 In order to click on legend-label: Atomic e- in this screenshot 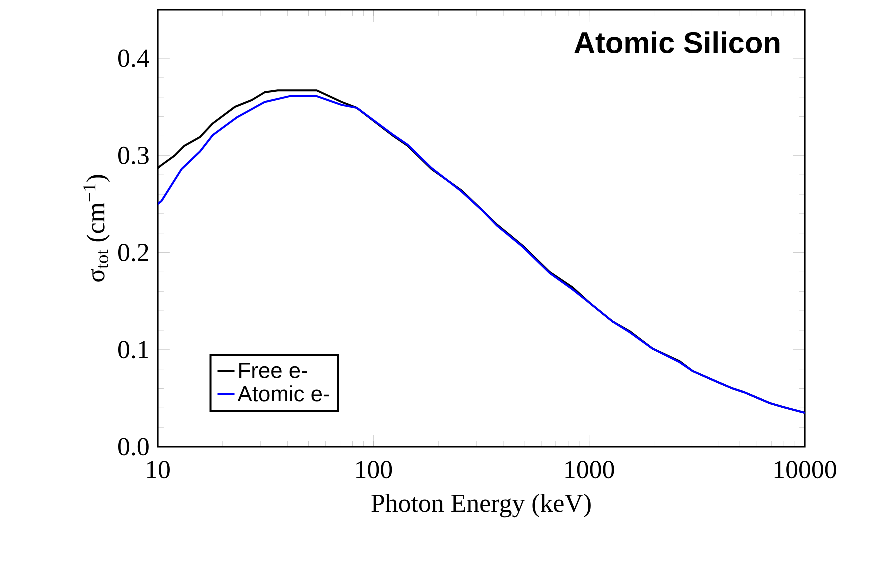, I will do `click(284, 394)`.